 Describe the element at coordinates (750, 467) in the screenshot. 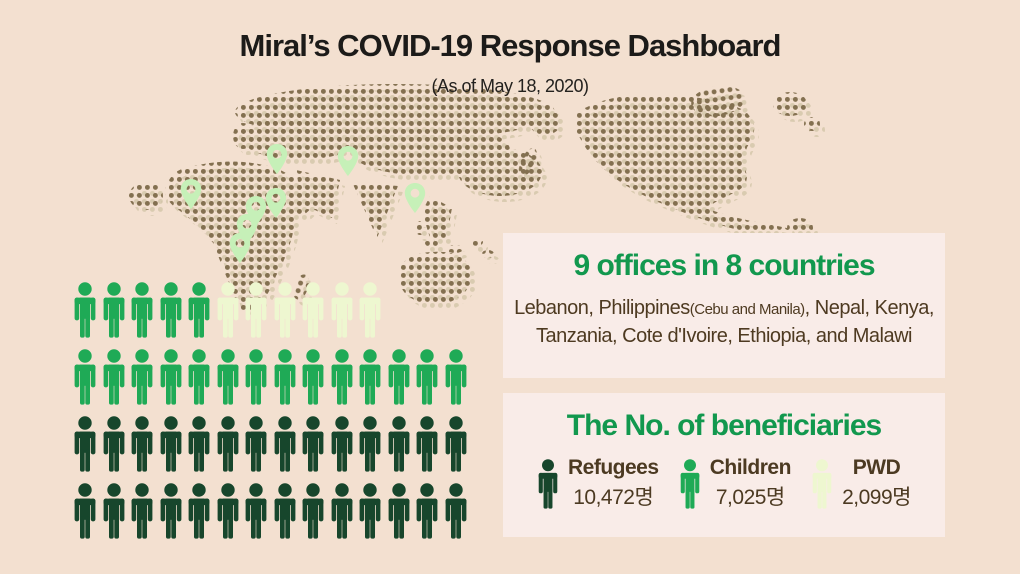

I see `legend-label-children: Children` at that location.